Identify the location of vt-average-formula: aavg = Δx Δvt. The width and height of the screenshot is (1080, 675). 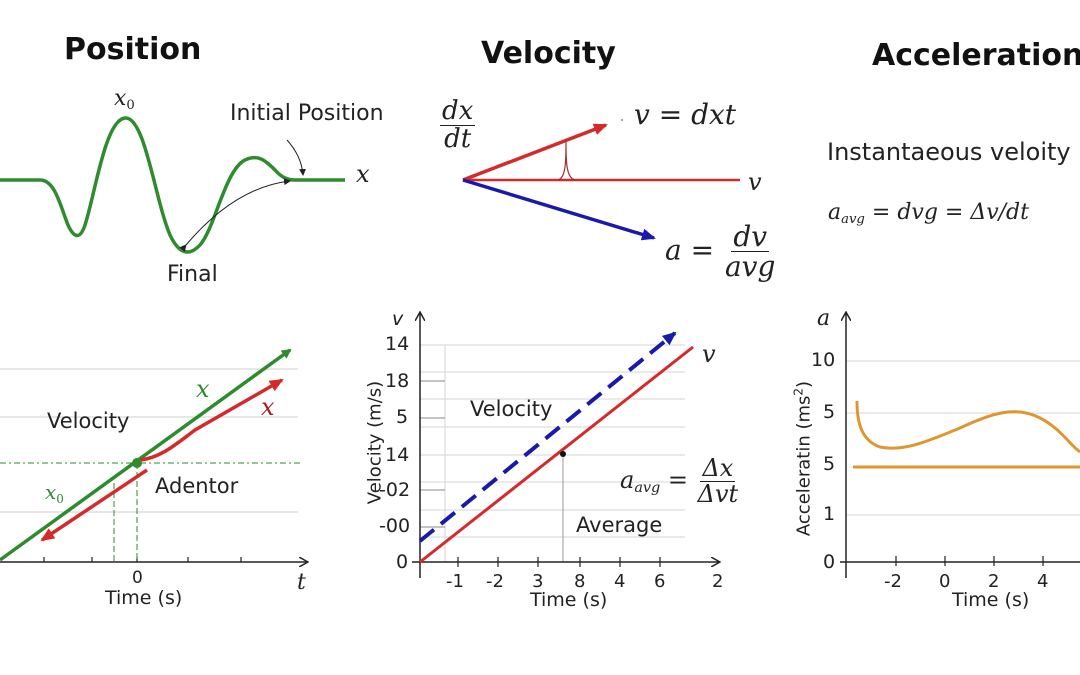
(679, 481).